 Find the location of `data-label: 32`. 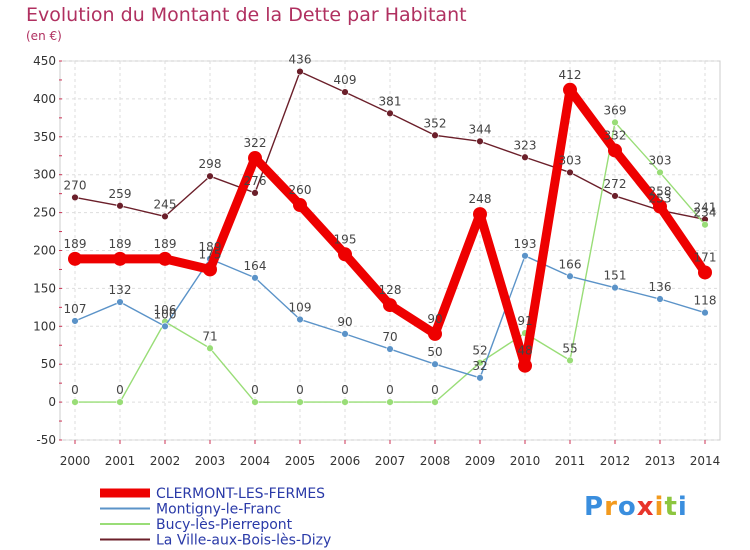

data-label: 32 is located at coordinates (479, 366).